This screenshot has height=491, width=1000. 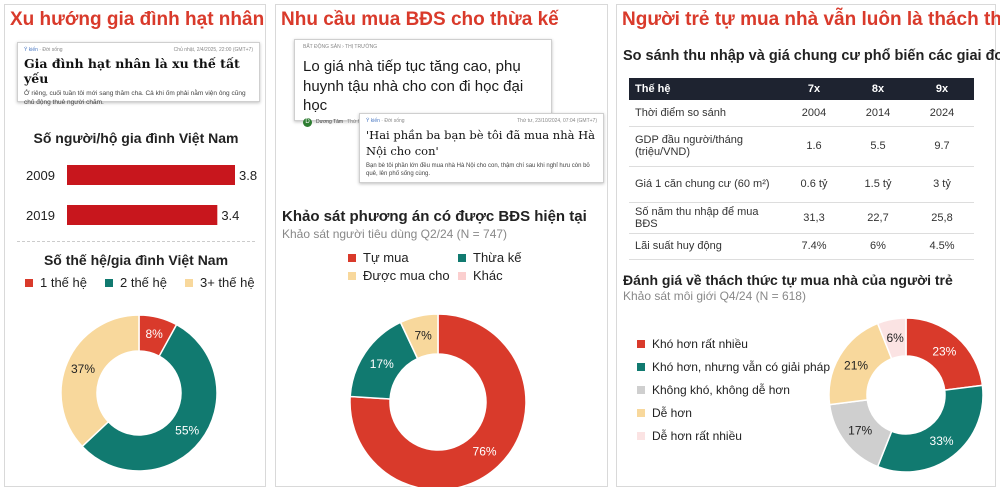 I want to click on legend-label: Dễ hơn, so click(x=672, y=413).